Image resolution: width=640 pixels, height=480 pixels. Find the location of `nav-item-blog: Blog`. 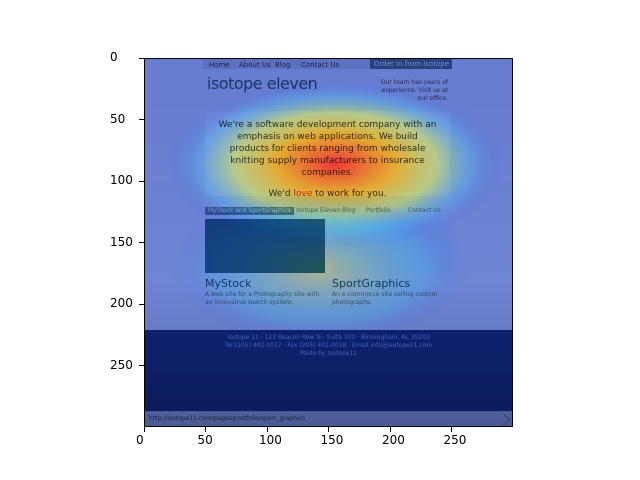

nav-item-blog: Blog is located at coordinates (283, 65).